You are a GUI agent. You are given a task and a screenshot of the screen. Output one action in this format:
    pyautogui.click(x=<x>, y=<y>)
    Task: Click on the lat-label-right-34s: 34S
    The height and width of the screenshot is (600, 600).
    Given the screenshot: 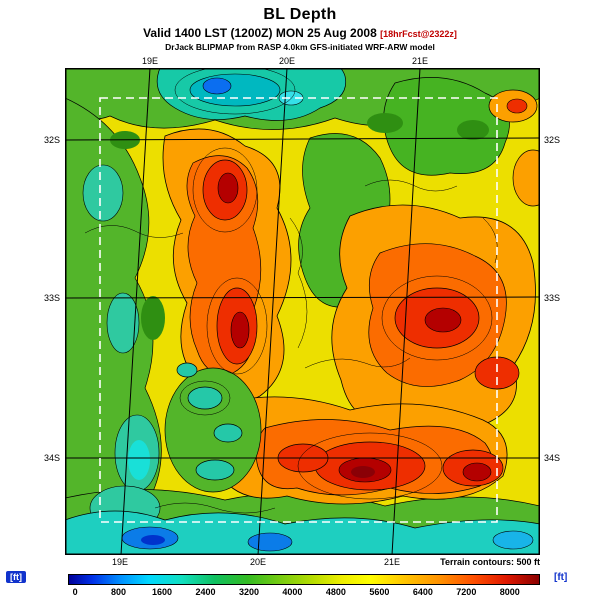 What is the action you would take?
    pyautogui.click(x=552, y=458)
    